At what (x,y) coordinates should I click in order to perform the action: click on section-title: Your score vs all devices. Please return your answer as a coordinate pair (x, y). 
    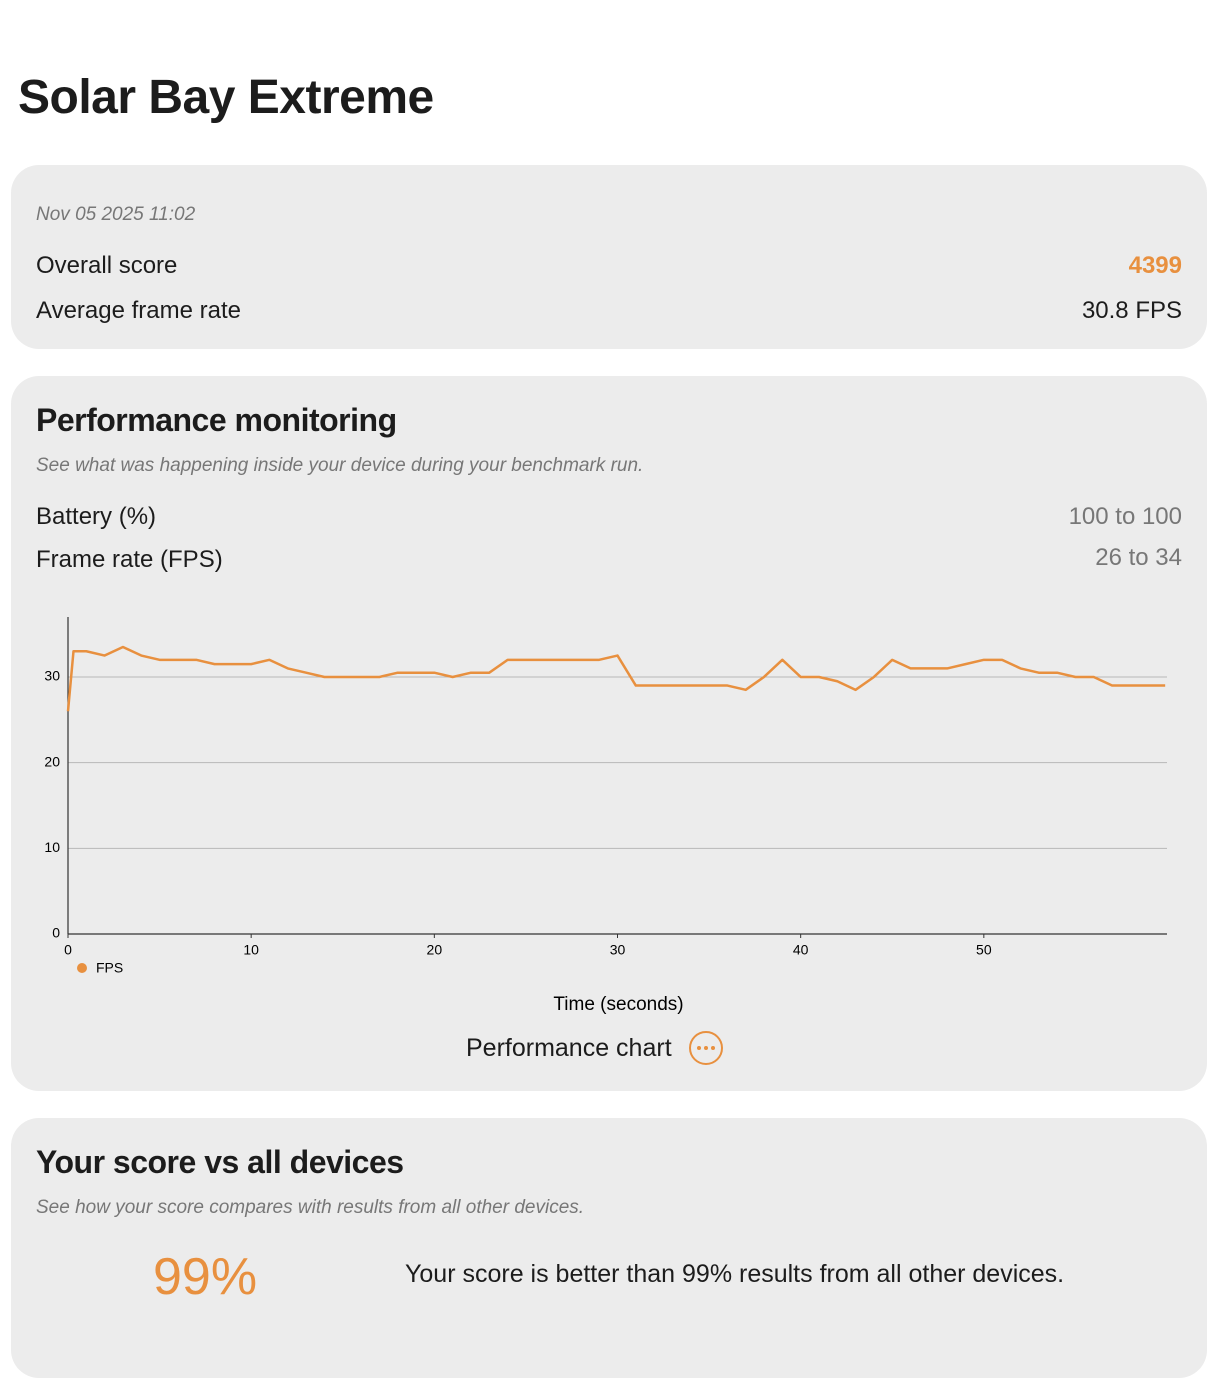
    Looking at the image, I should click on (220, 1162).